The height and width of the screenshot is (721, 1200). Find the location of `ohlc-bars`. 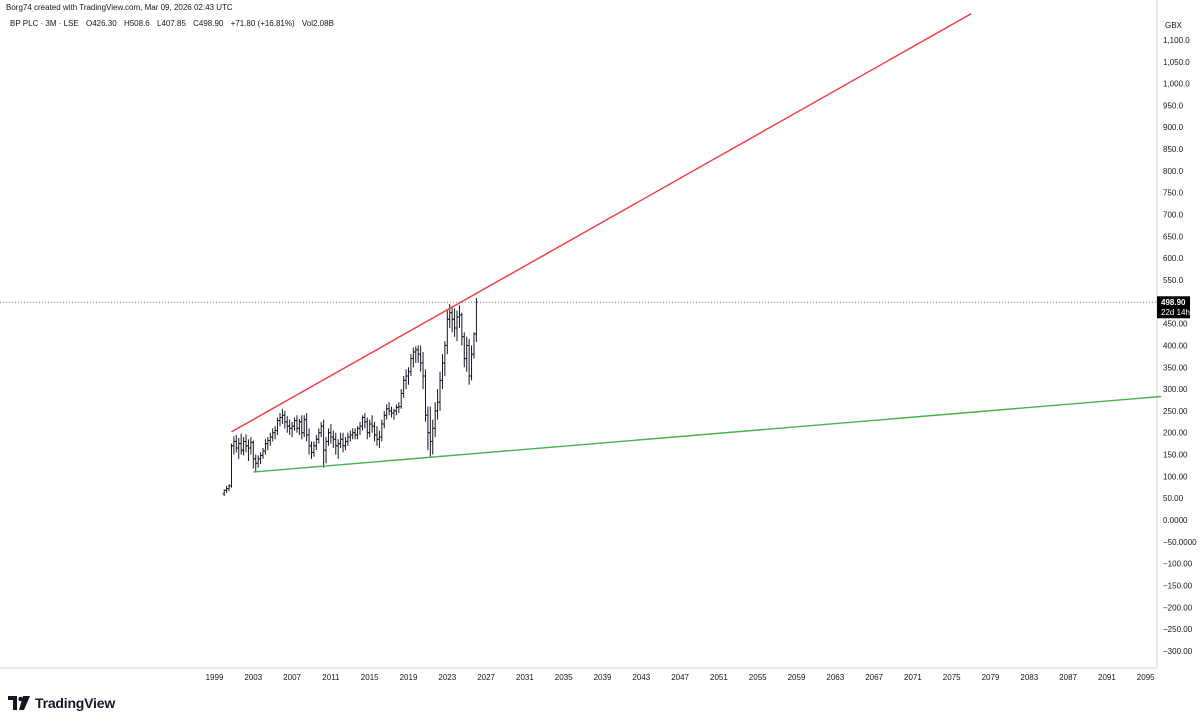

ohlc-bars is located at coordinates (350, 397).